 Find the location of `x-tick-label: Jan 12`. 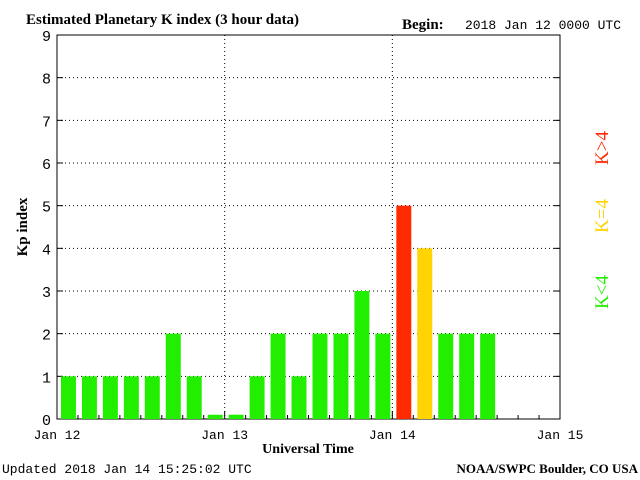

x-tick-label: Jan 12 is located at coordinates (57, 435).